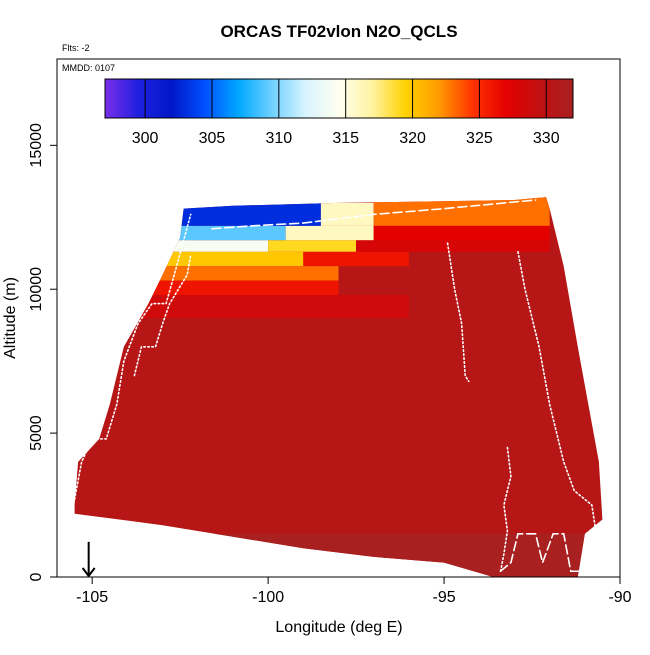 This screenshot has height=655, width=650. What do you see at coordinates (212, 138) in the screenshot?
I see `colorbar-tick-label: 305` at bounding box center [212, 138].